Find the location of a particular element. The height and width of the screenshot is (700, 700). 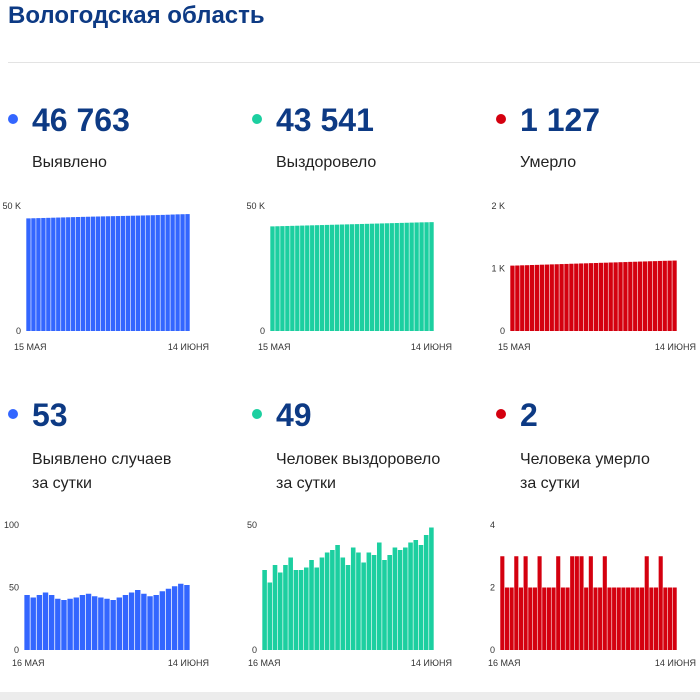

y-tick-label: 50 is located at coordinates (252, 525).